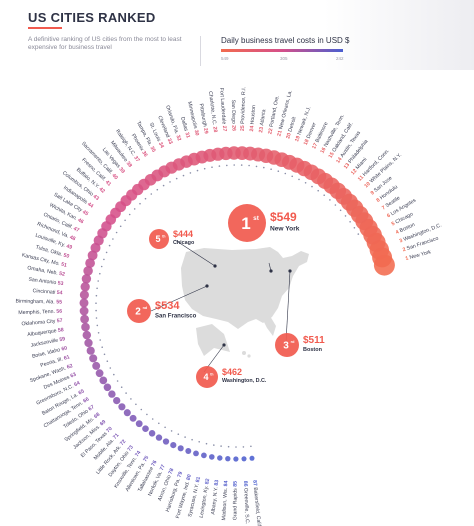 This screenshot has width=474, height=526. I want to click on city-label: Fort Lauderdale 27, so click(222, 110).